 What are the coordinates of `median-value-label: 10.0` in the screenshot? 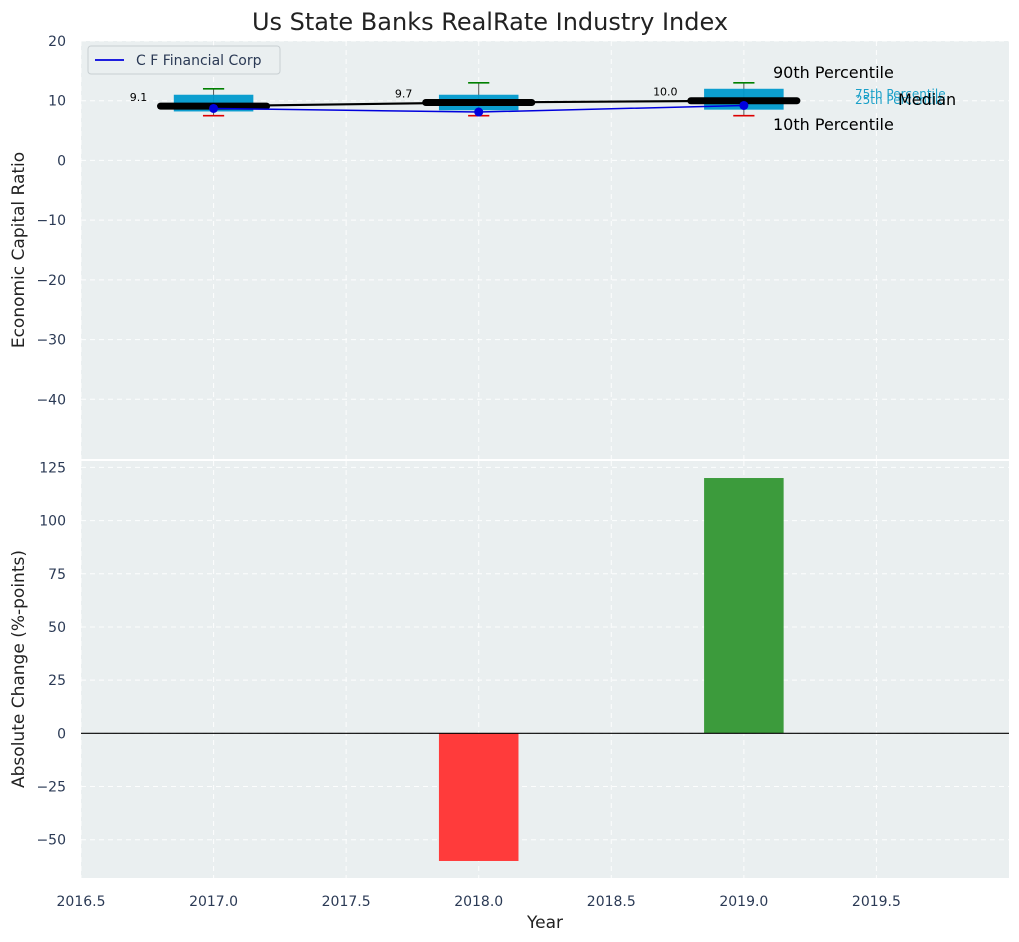 It's located at (665, 92).